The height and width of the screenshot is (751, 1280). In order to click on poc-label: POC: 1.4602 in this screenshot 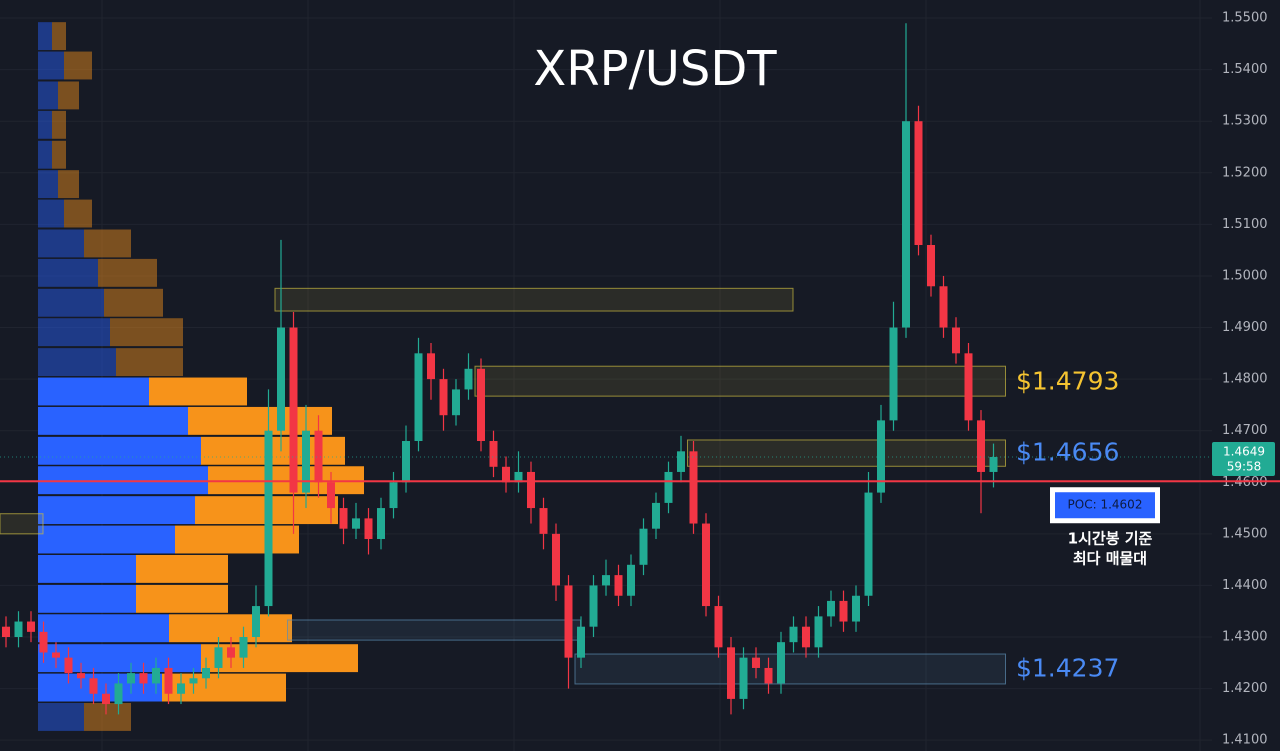, I will do `click(1105, 505)`.